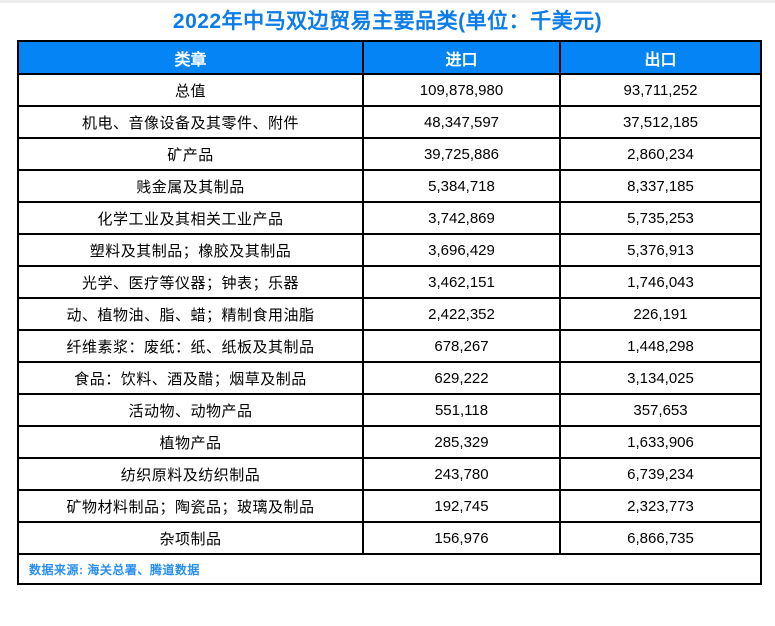  What do you see at coordinates (190, 314) in the screenshot?
I see `category-cell: 动、植物油、脂、蜡；精制食用油脂` at bounding box center [190, 314].